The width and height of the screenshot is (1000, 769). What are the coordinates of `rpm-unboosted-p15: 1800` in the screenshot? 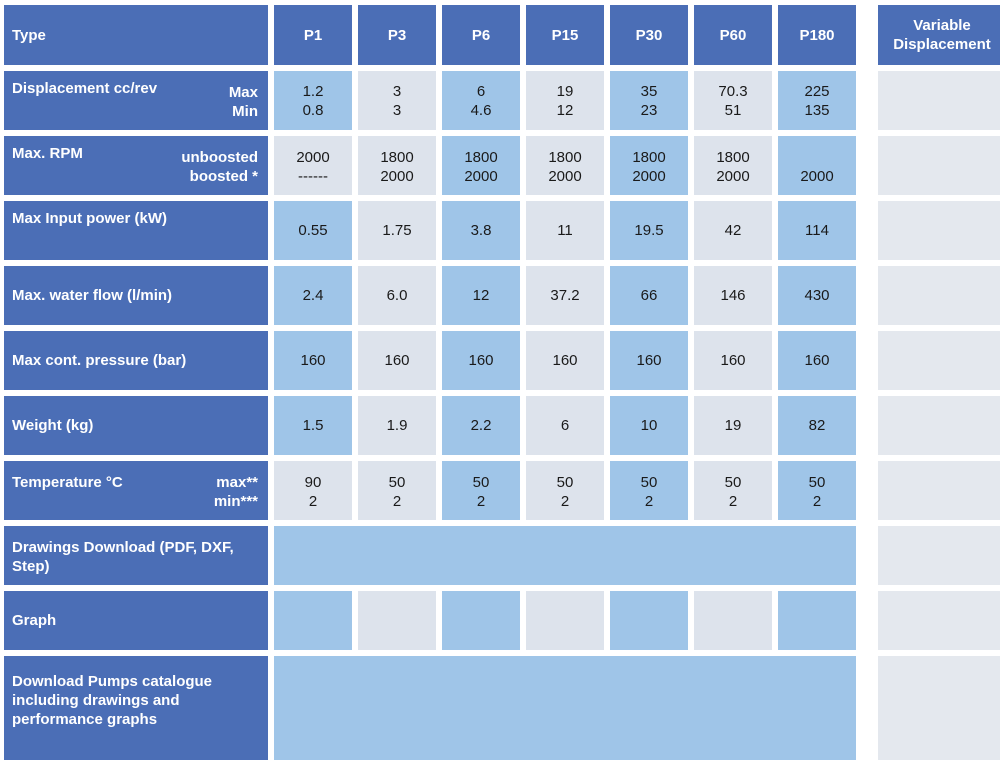 It's located at (565, 157).